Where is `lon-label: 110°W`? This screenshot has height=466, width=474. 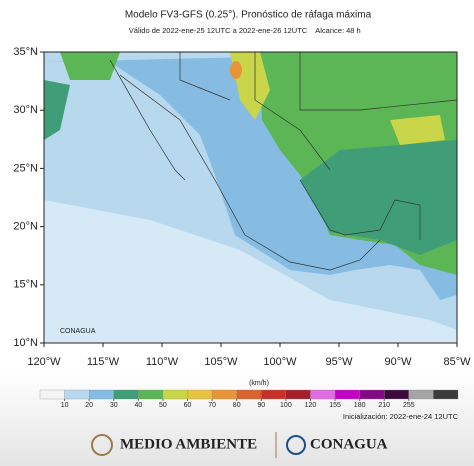
lon-label: 110°W is located at coordinates (162, 362).